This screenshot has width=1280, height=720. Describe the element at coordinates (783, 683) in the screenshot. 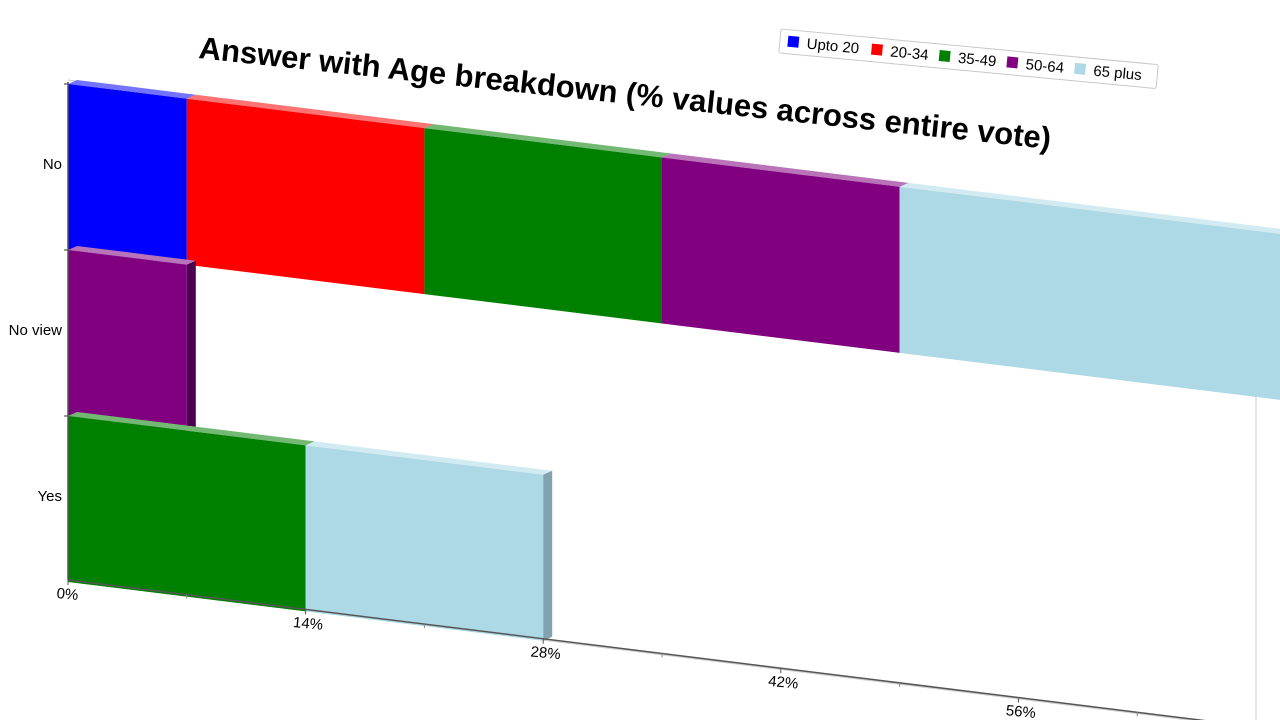

I see `x-tick-label: 42%` at that location.